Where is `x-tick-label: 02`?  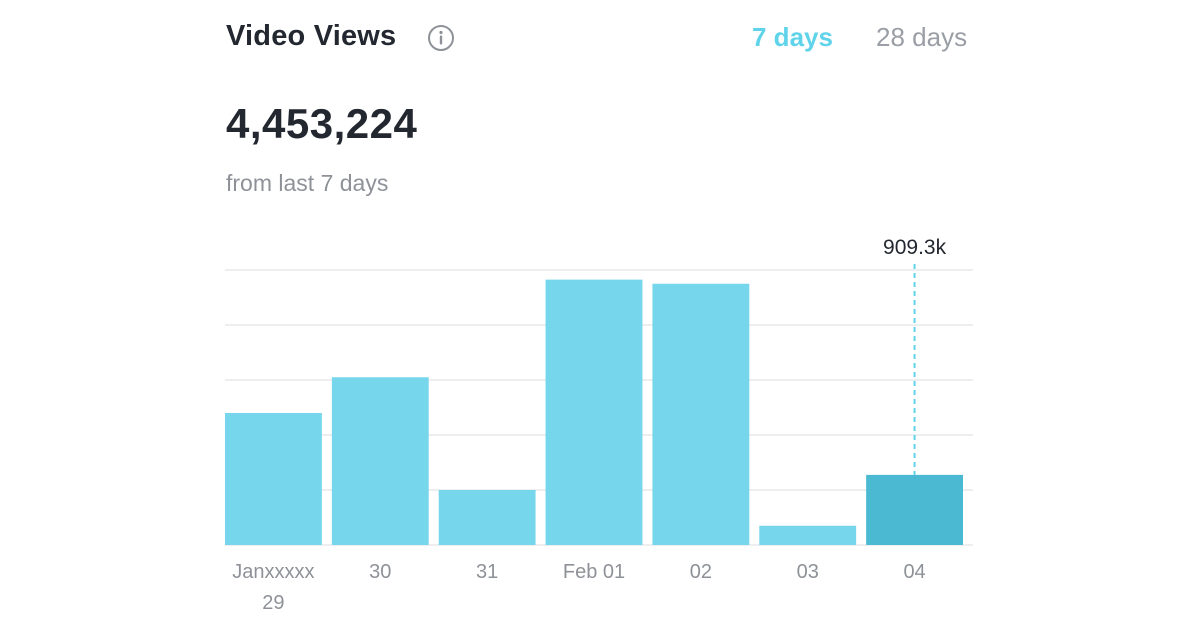
x-tick-label: 02 is located at coordinates (701, 572).